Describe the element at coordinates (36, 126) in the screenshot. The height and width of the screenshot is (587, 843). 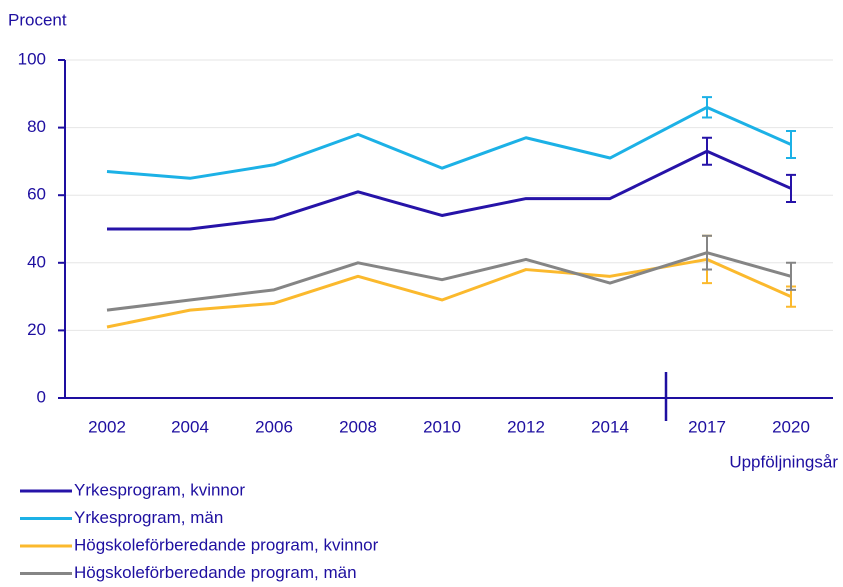
I see `y-tick-label: 80` at that location.